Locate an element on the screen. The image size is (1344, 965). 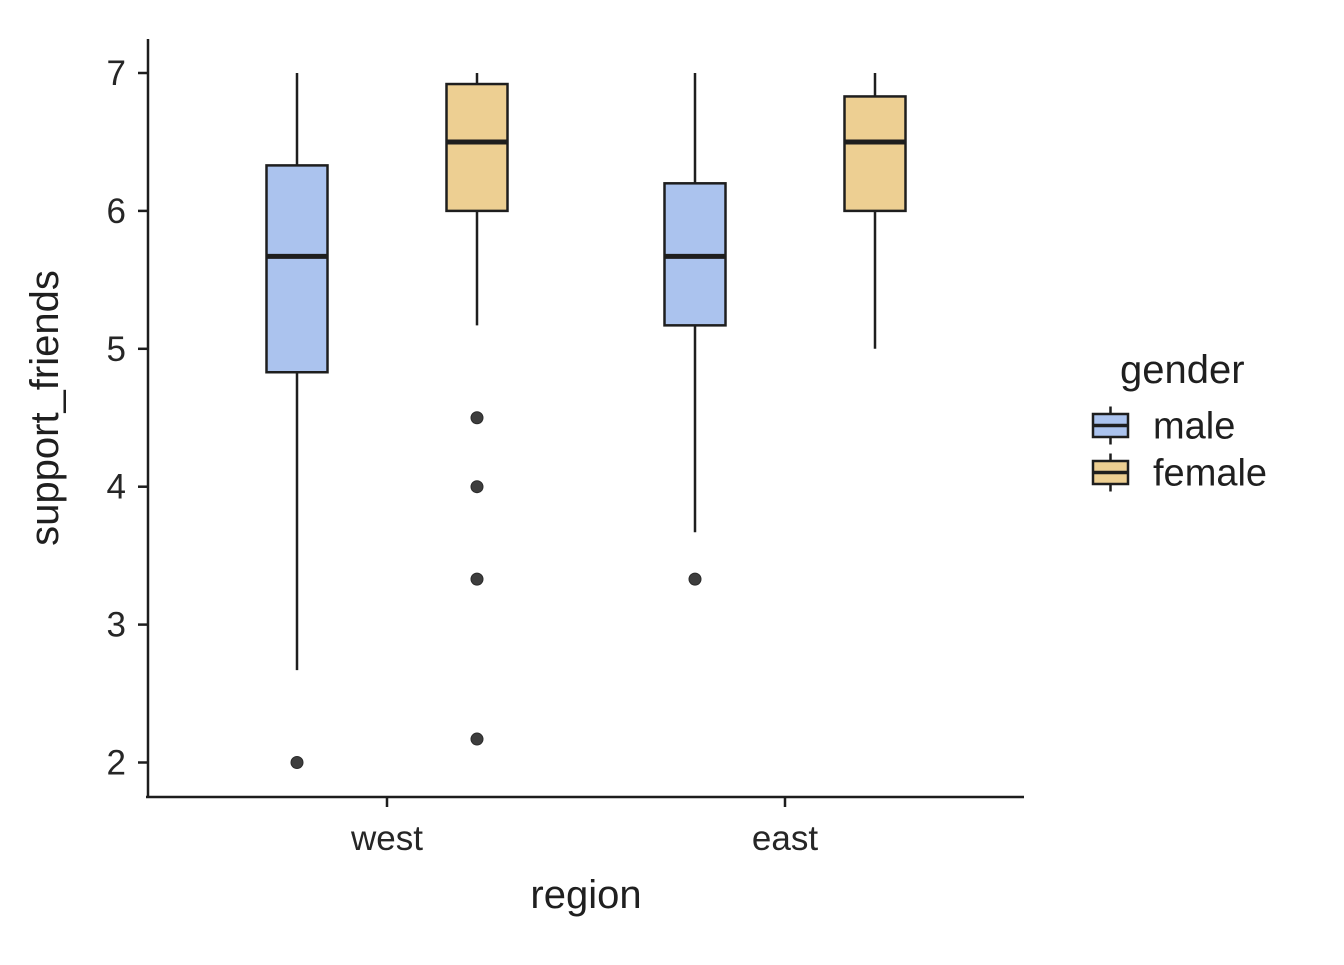
boxplot-east-female is located at coordinates (875, 211).